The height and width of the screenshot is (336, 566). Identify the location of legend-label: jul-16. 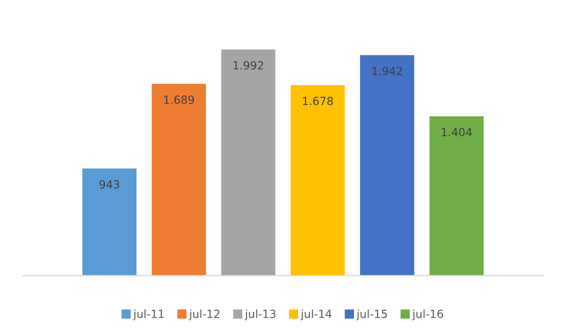
(428, 314).